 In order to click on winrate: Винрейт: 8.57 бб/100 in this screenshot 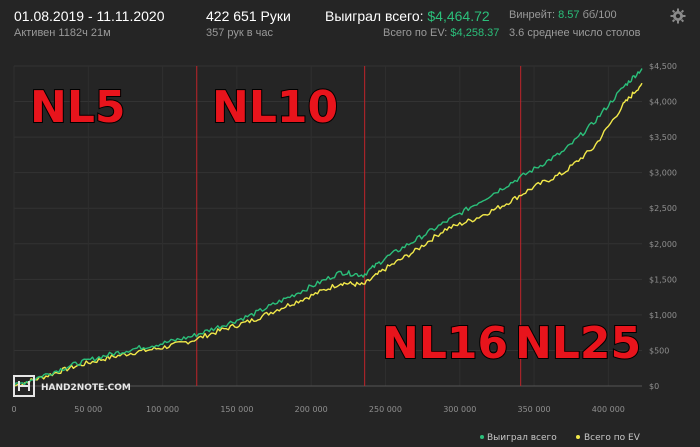, I will do `click(563, 15)`.